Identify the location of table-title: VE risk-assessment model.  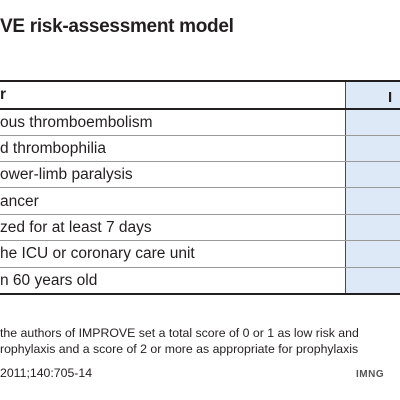
(117, 26).